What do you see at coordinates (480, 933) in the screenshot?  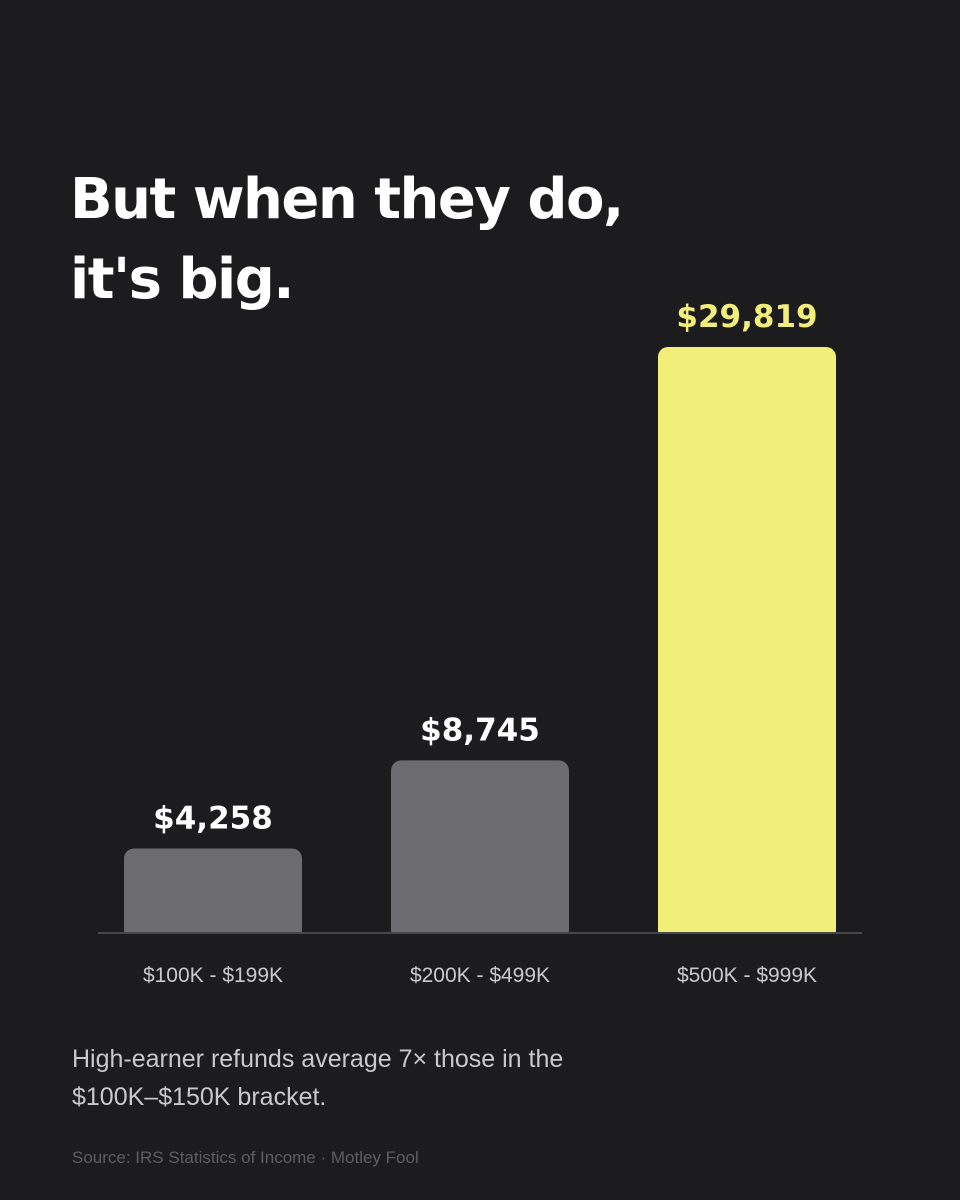 I see `x-axis-line` at bounding box center [480, 933].